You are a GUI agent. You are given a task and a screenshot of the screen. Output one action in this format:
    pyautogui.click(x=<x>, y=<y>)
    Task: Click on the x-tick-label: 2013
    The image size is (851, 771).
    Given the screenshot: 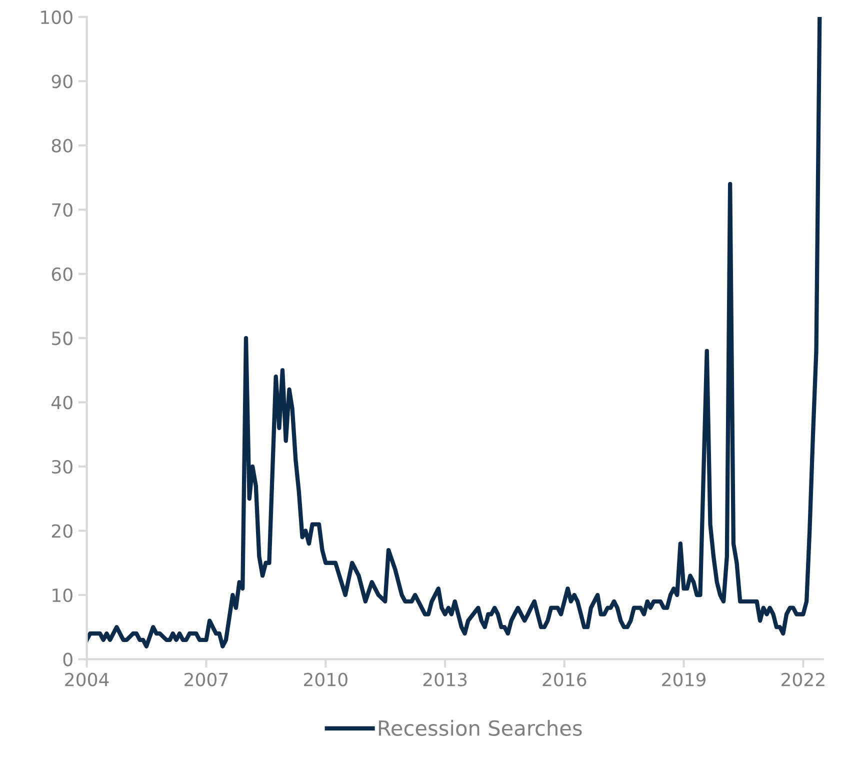 What is the action you would take?
    pyautogui.click(x=445, y=679)
    